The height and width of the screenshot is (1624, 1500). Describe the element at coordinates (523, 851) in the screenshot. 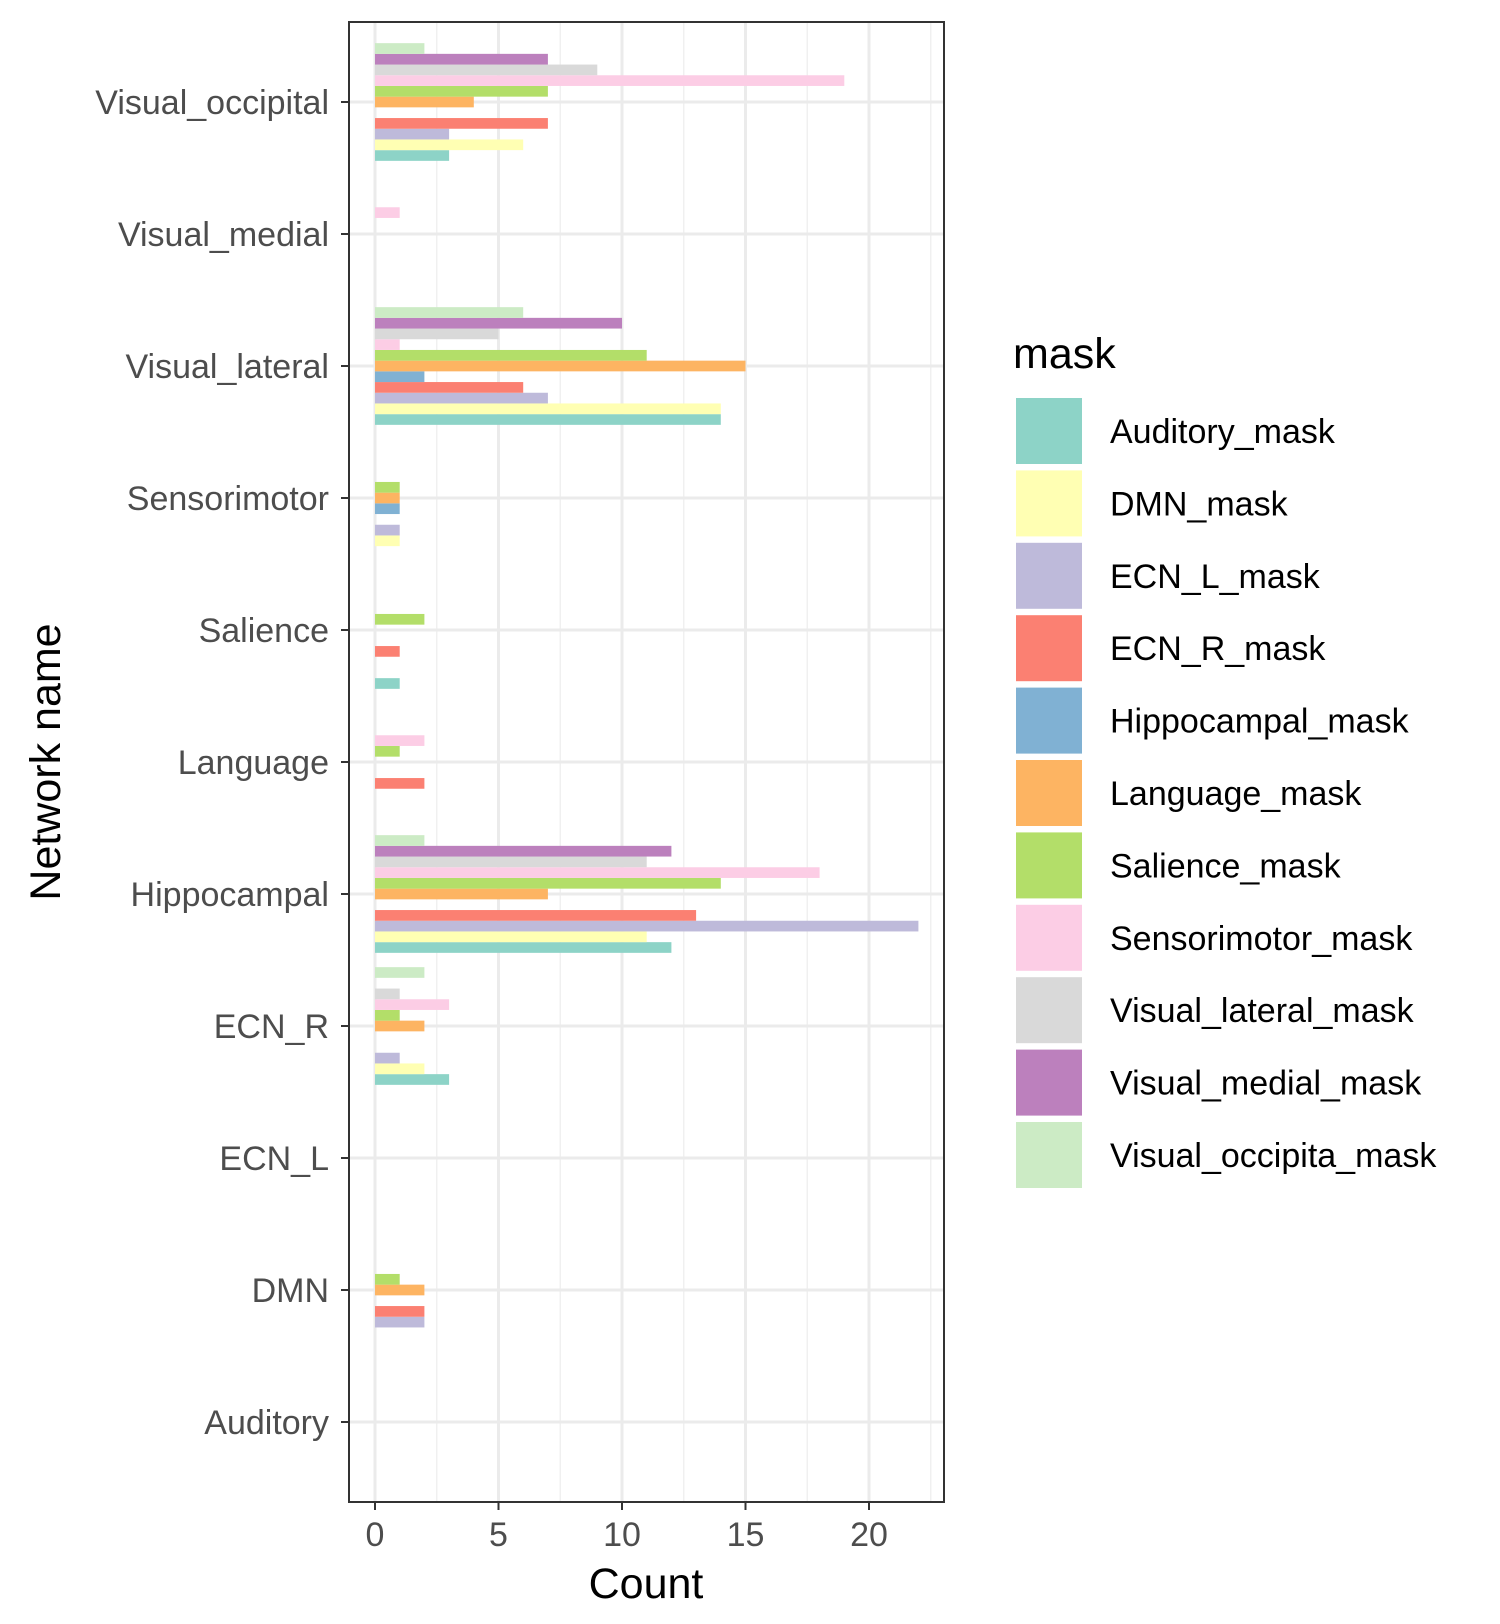

I see `bar-Hippocampal-Visual_medial_mask` at that location.